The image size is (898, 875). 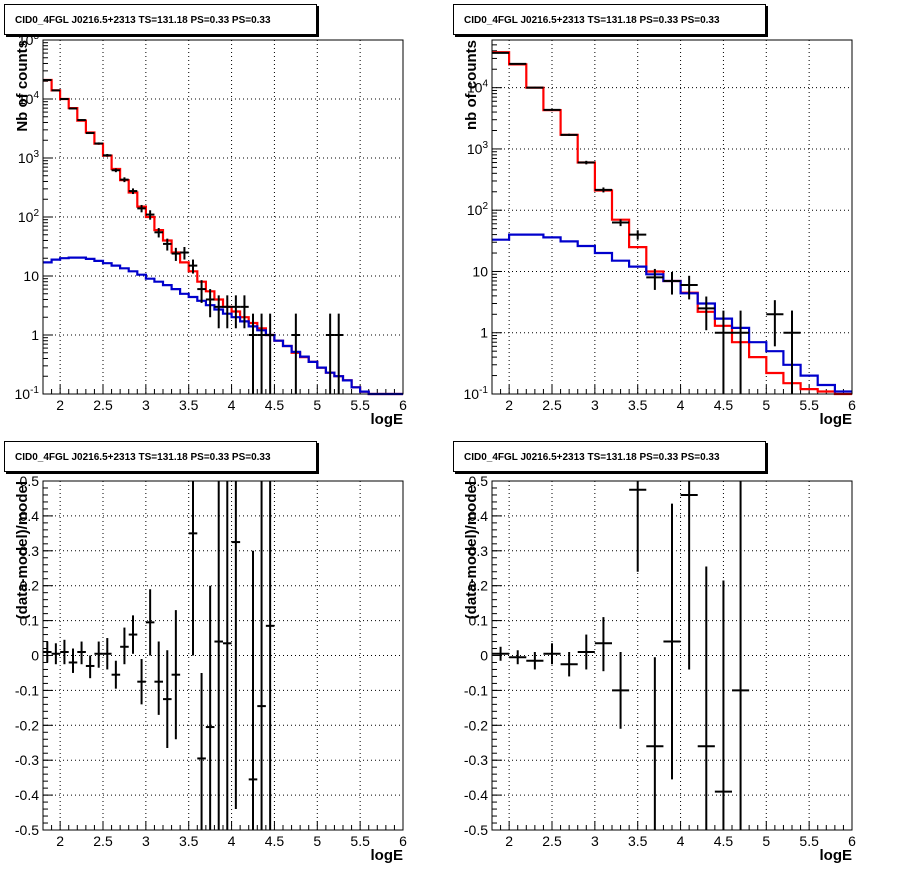 I want to click on y-tick-label: 0.2, so click(x=479, y=586).